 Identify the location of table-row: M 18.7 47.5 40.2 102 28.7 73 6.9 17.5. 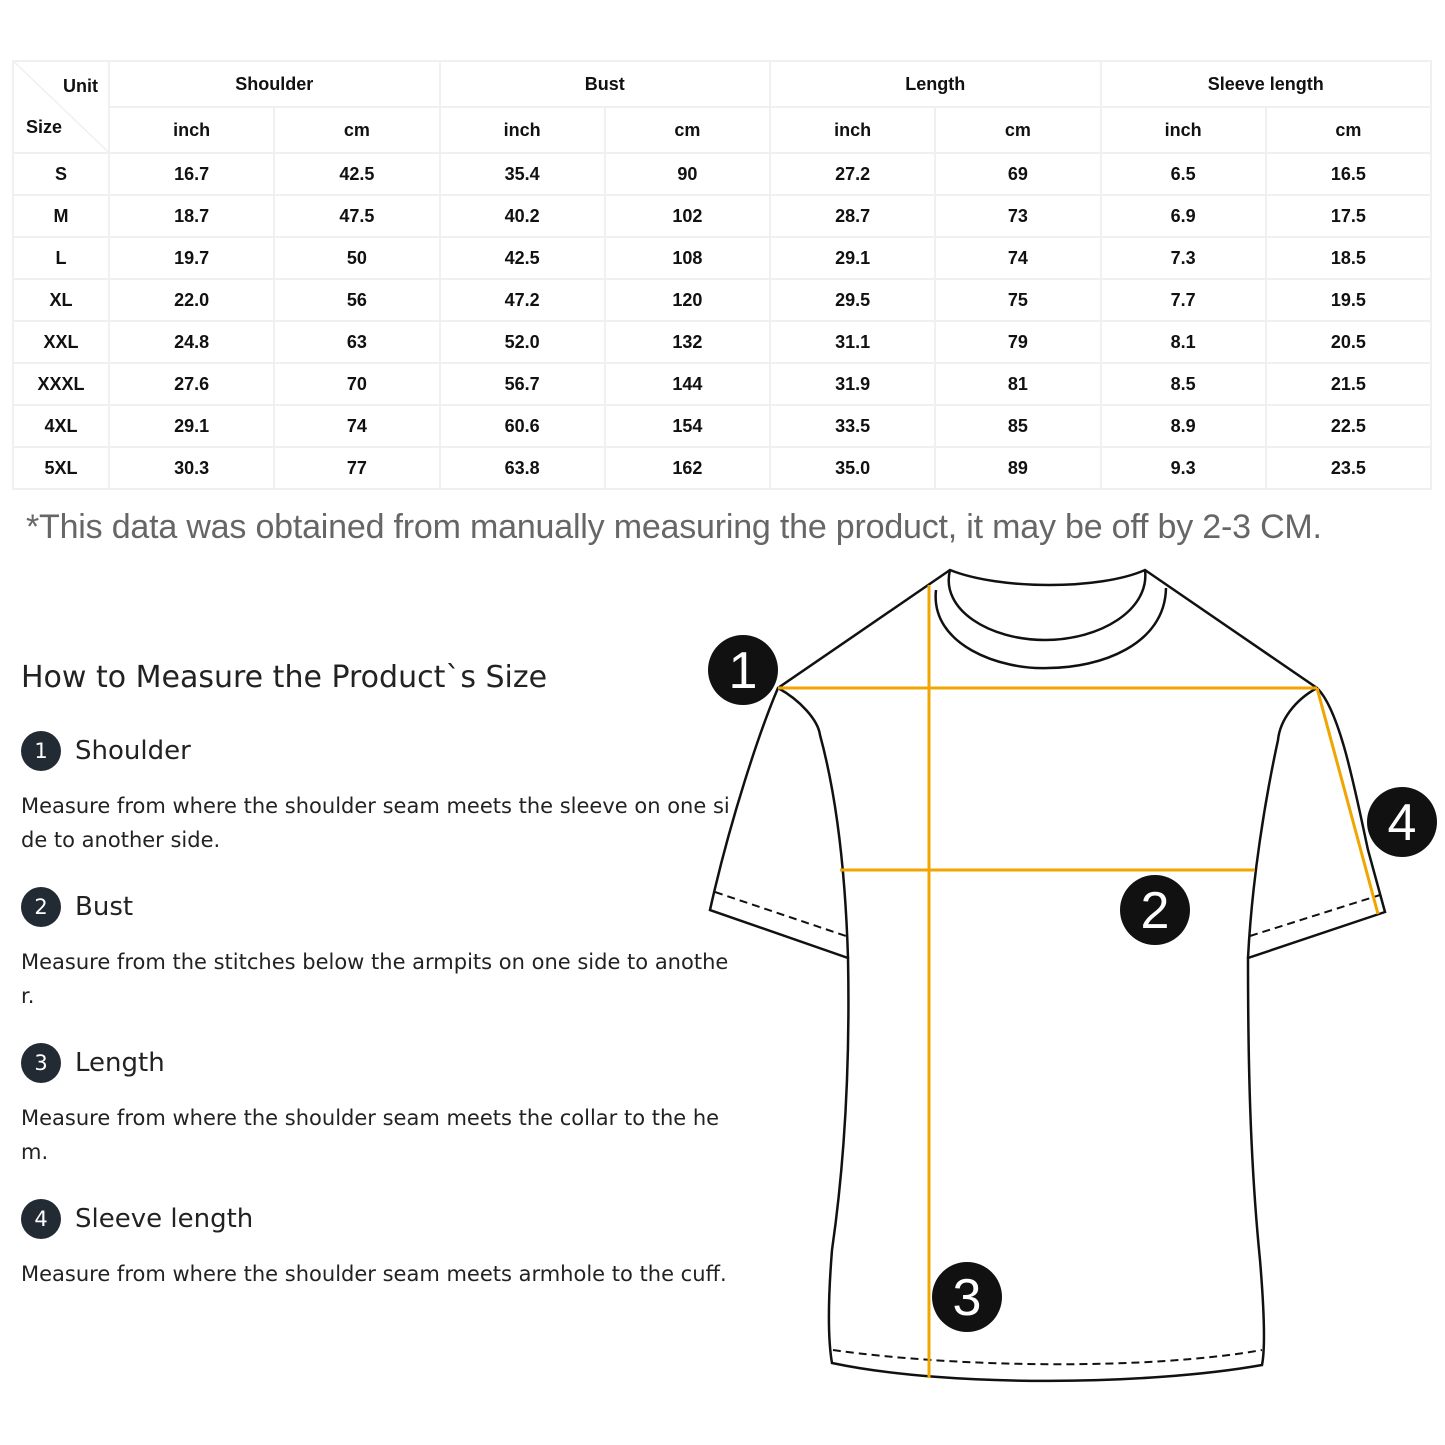
(722, 216).